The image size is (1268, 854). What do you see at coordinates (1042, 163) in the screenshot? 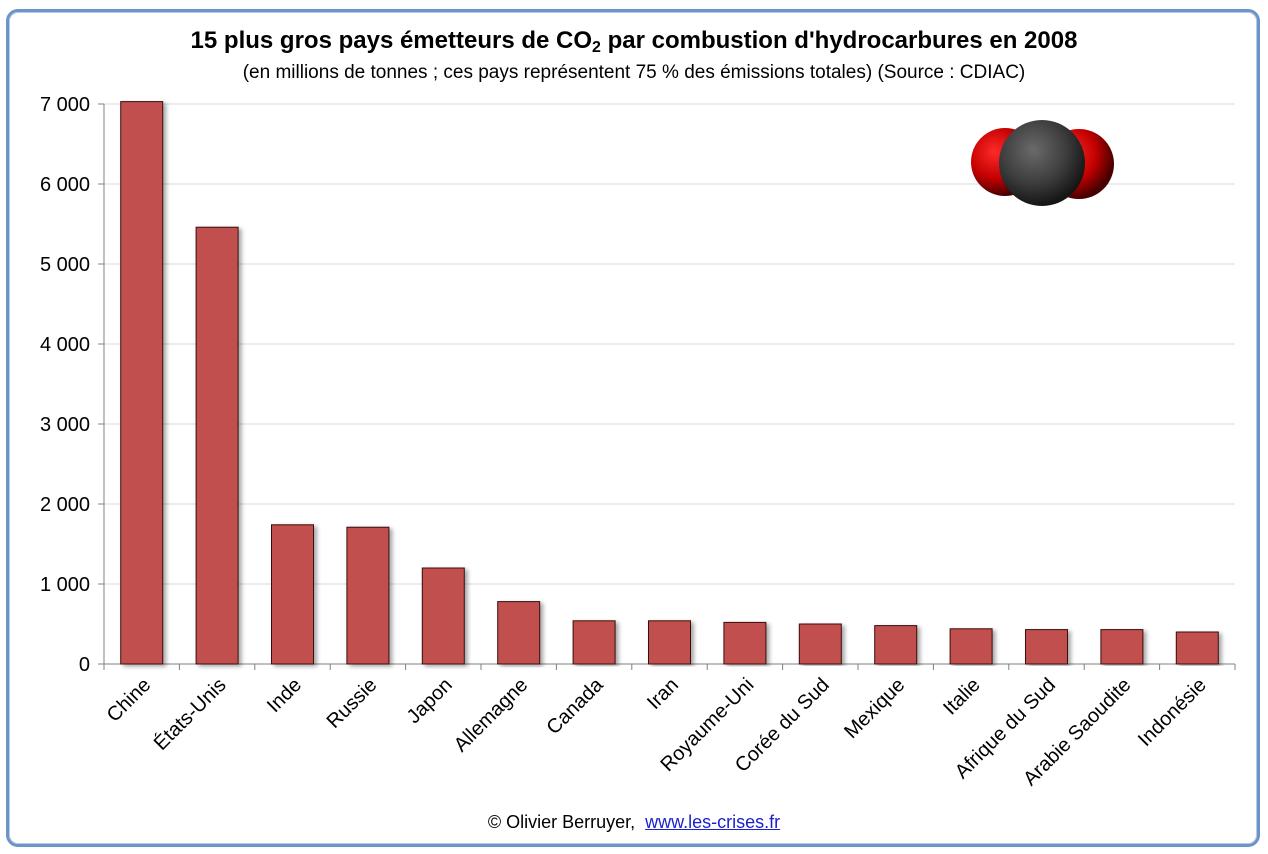
I see `co2-molecule-icon` at bounding box center [1042, 163].